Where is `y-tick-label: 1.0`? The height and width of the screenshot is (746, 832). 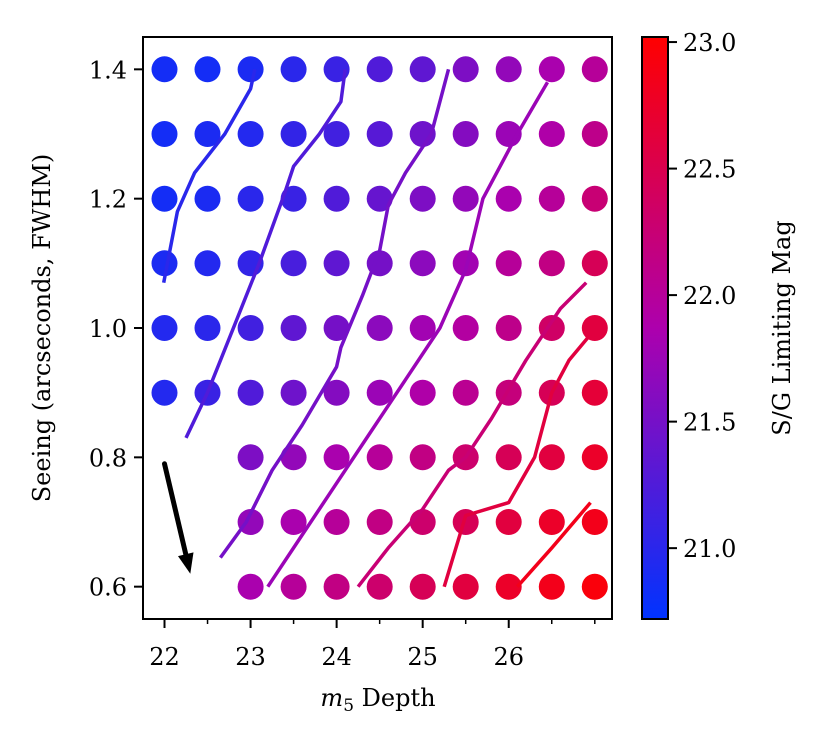
y-tick-label: 1.0 is located at coordinates (108, 329).